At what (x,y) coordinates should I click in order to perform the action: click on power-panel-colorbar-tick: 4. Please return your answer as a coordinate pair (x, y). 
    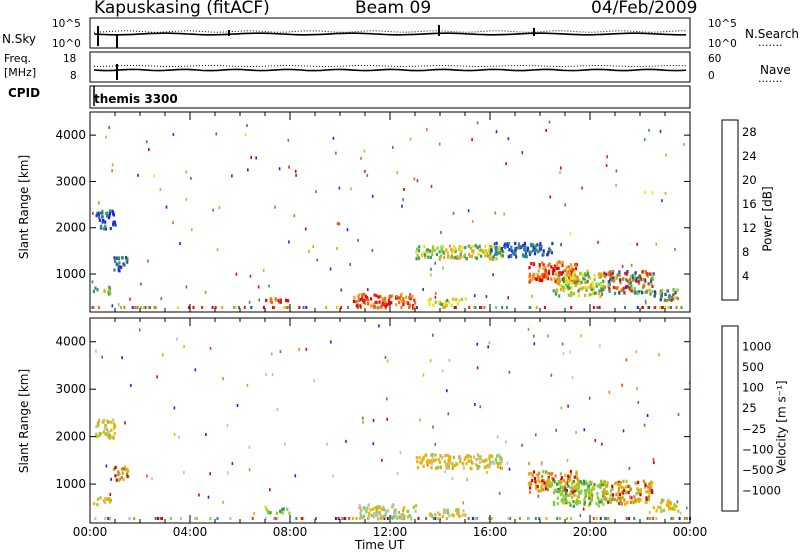
    Looking at the image, I should click on (745, 276).